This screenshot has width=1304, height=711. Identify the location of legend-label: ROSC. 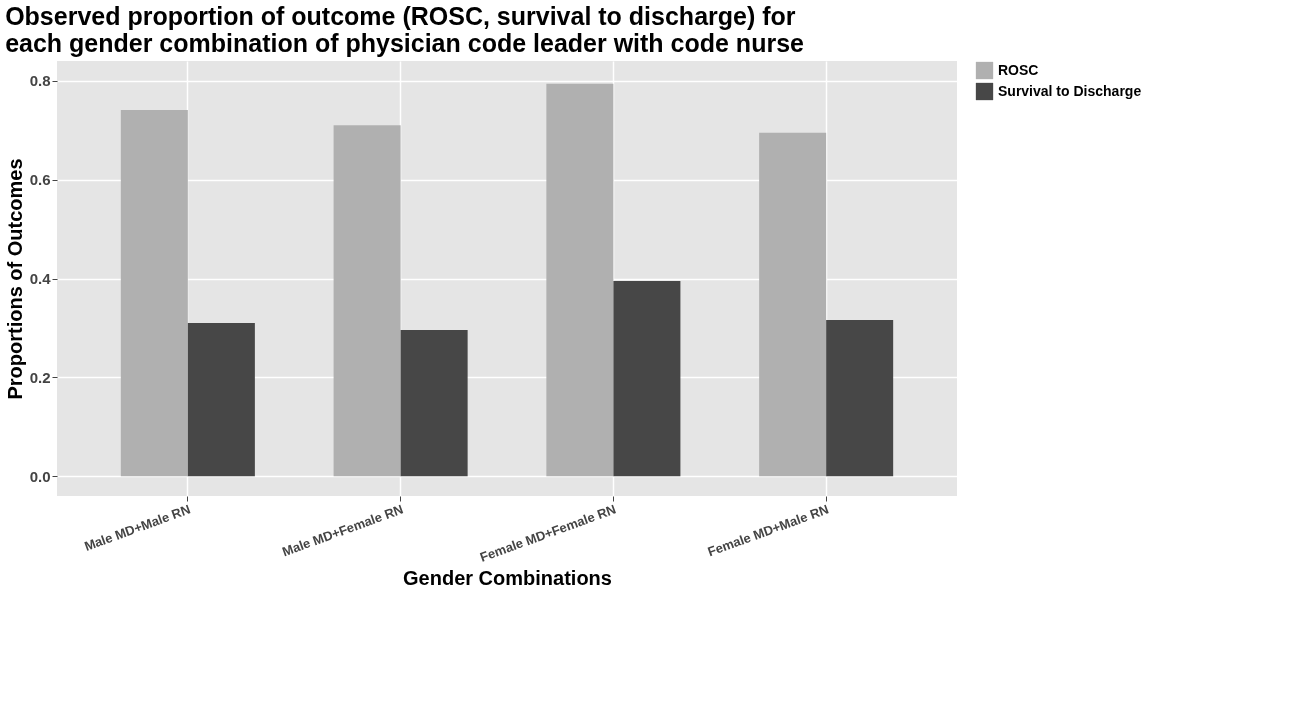
(1018, 69).